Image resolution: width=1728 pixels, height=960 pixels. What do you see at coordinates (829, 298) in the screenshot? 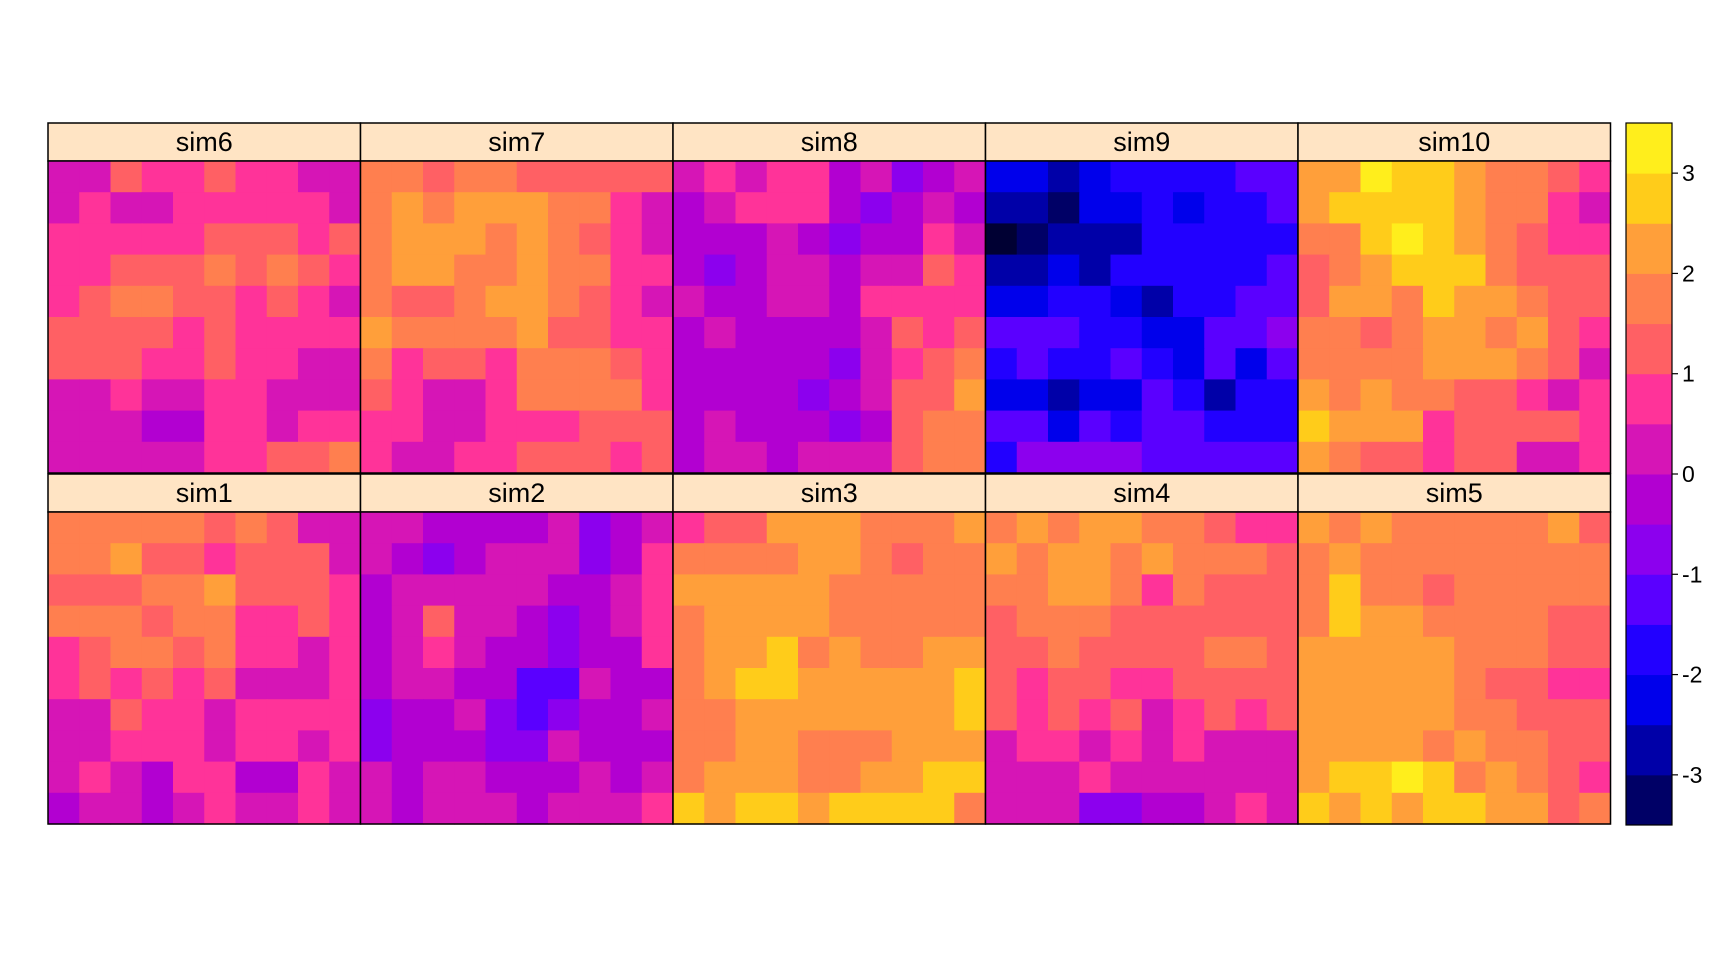
I see `panel-sim8: sim8` at bounding box center [829, 298].